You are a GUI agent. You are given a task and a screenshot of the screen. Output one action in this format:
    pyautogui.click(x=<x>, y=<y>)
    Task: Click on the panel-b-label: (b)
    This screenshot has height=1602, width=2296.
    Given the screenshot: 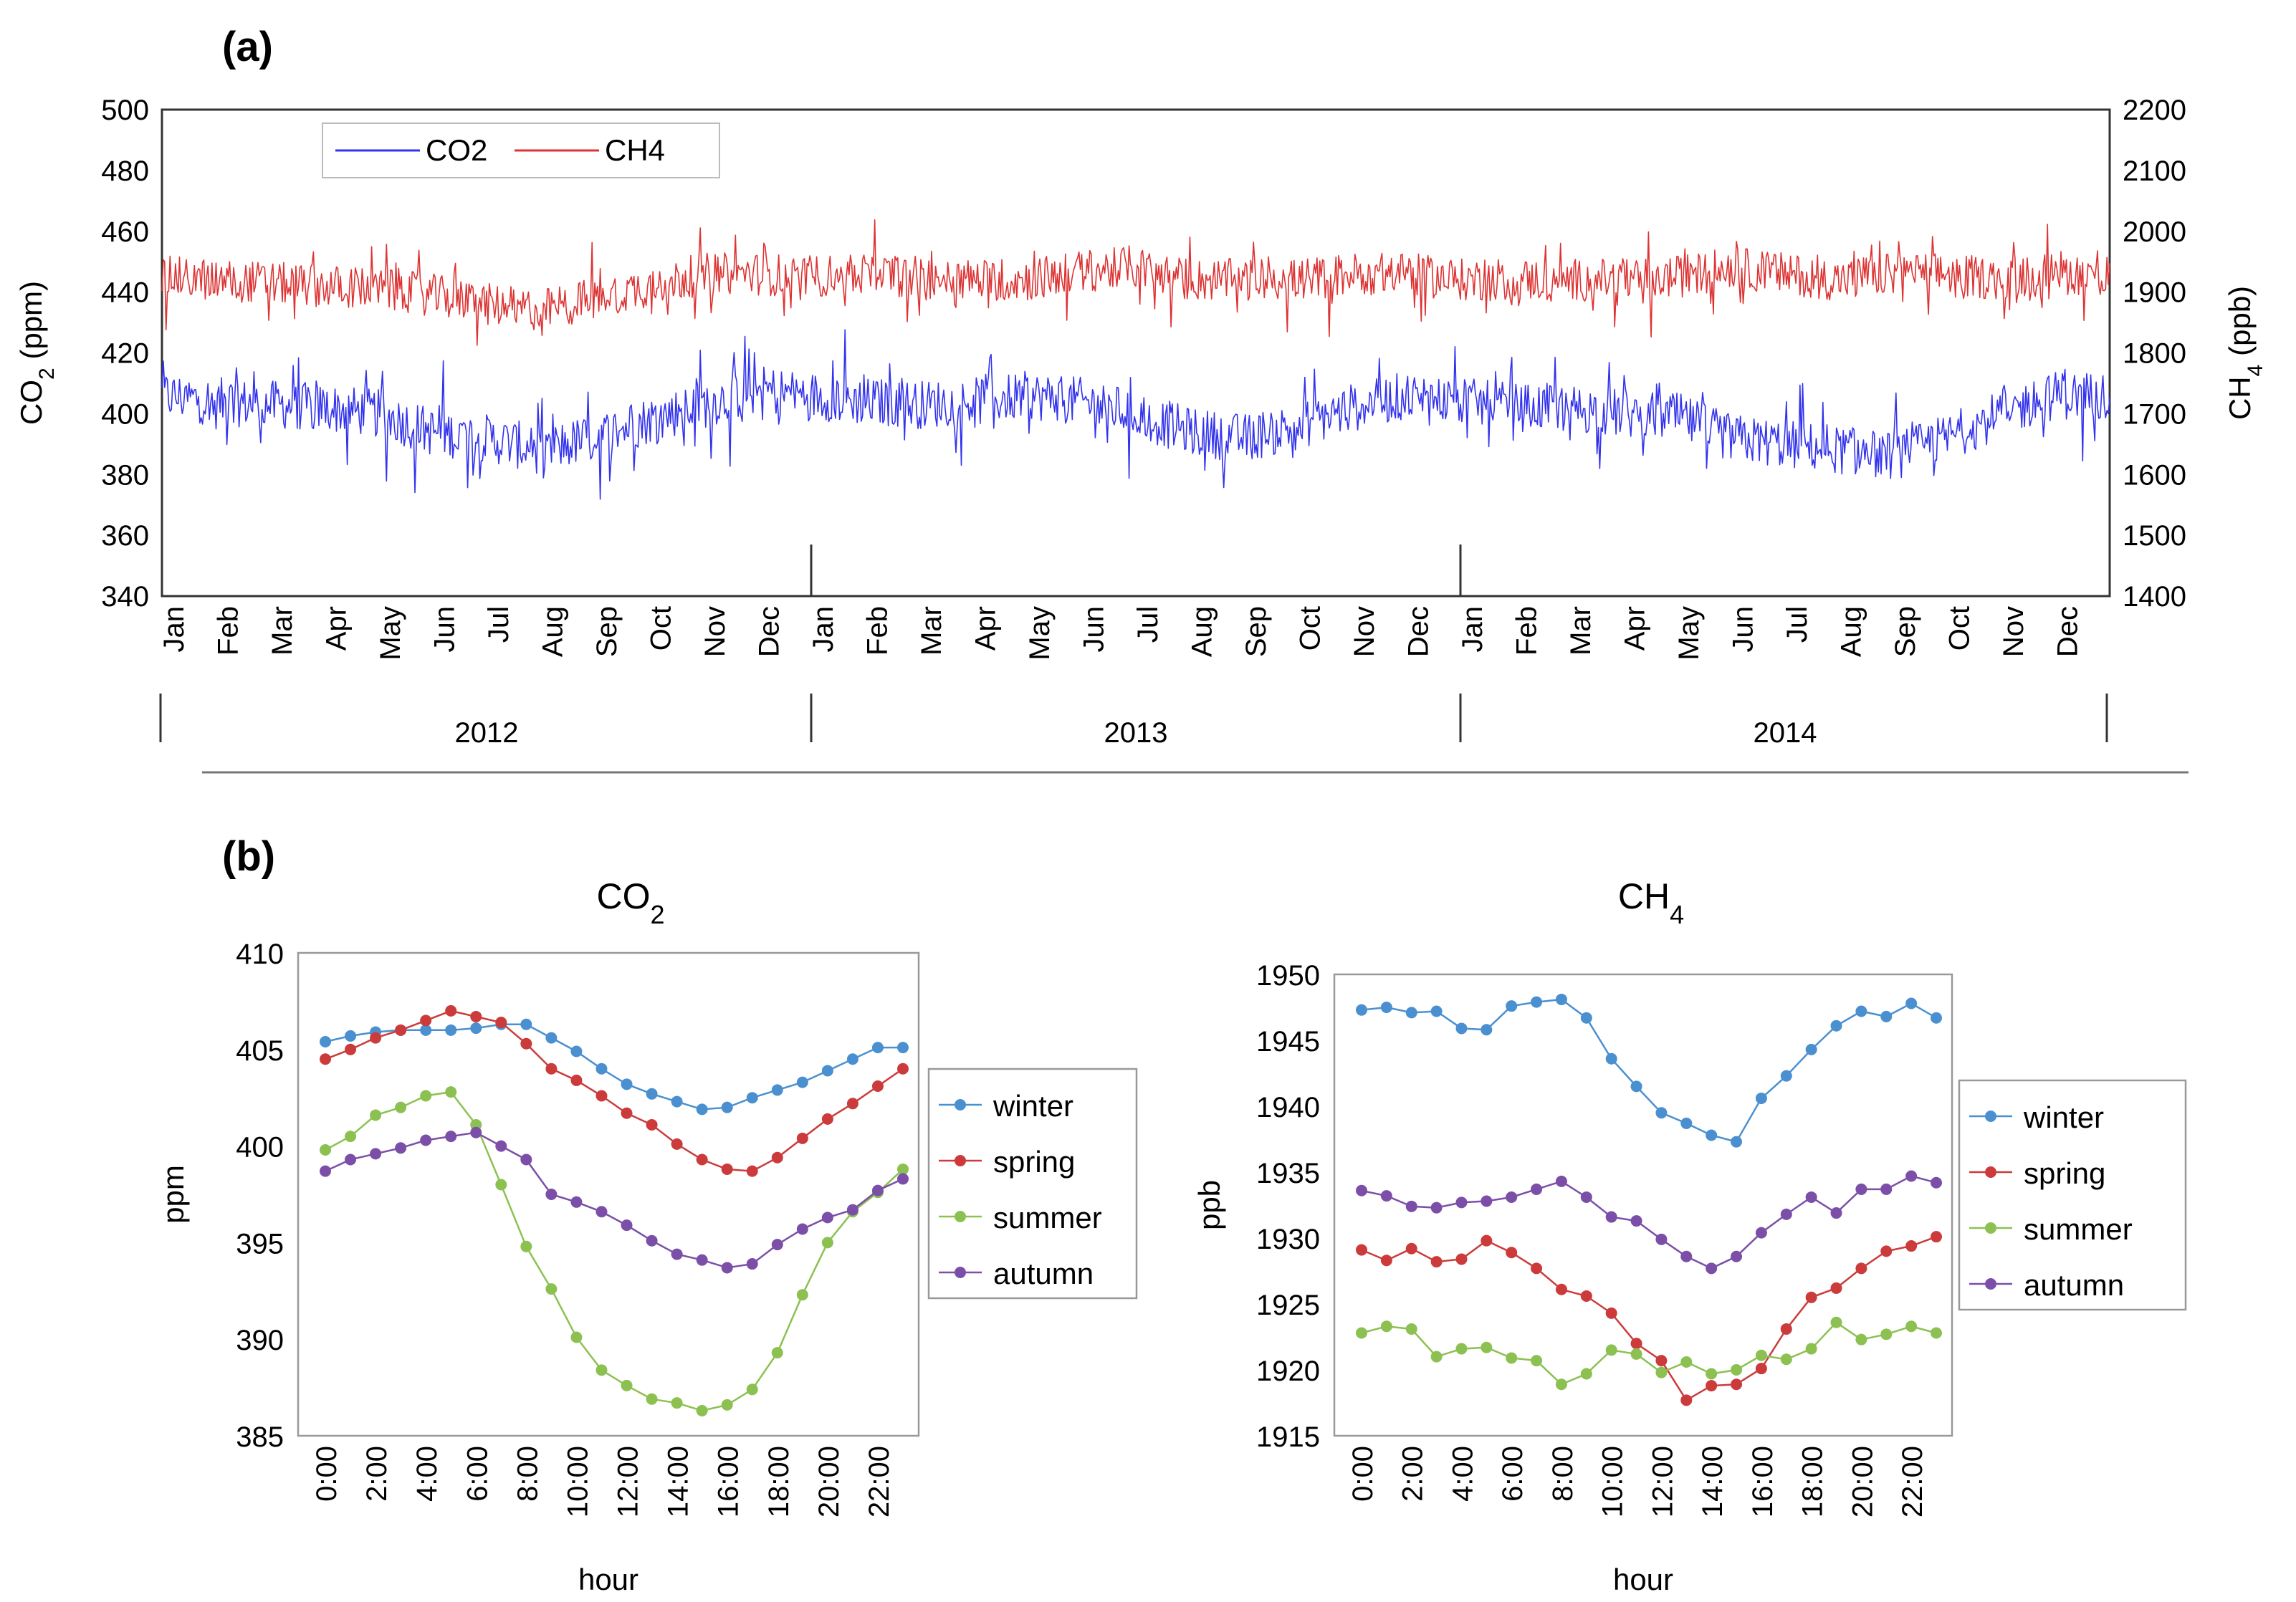 What is the action you would take?
    pyautogui.click(x=248, y=856)
    